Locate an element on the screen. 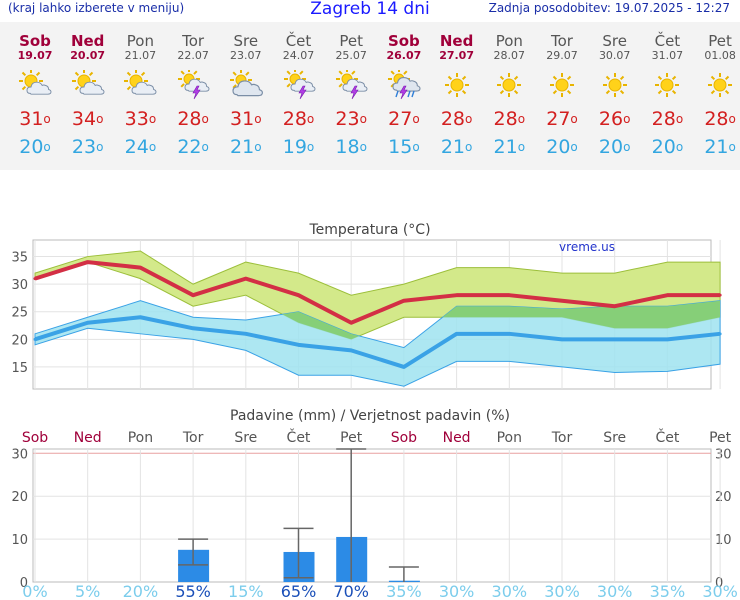 This screenshot has height=600, width=740. day-name: Pon is located at coordinates (509, 41).